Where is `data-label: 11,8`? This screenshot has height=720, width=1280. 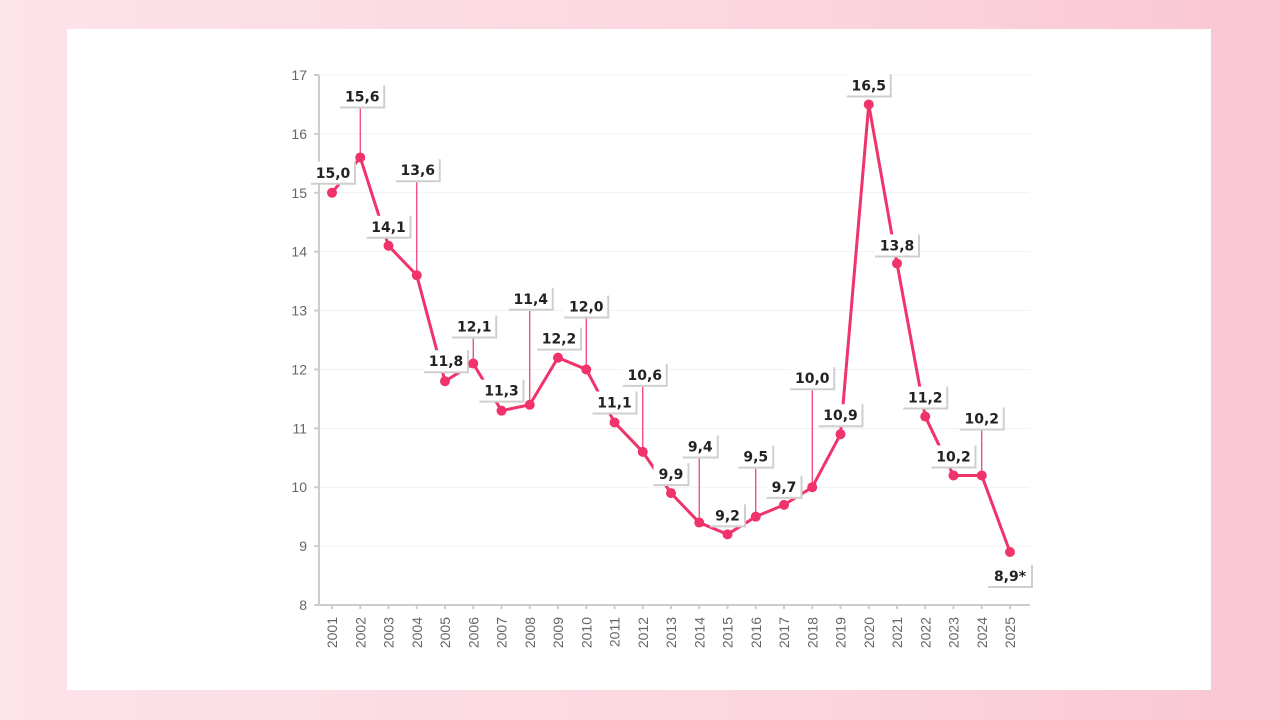 data-label: 11,8 is located at coordinates (446, 362).